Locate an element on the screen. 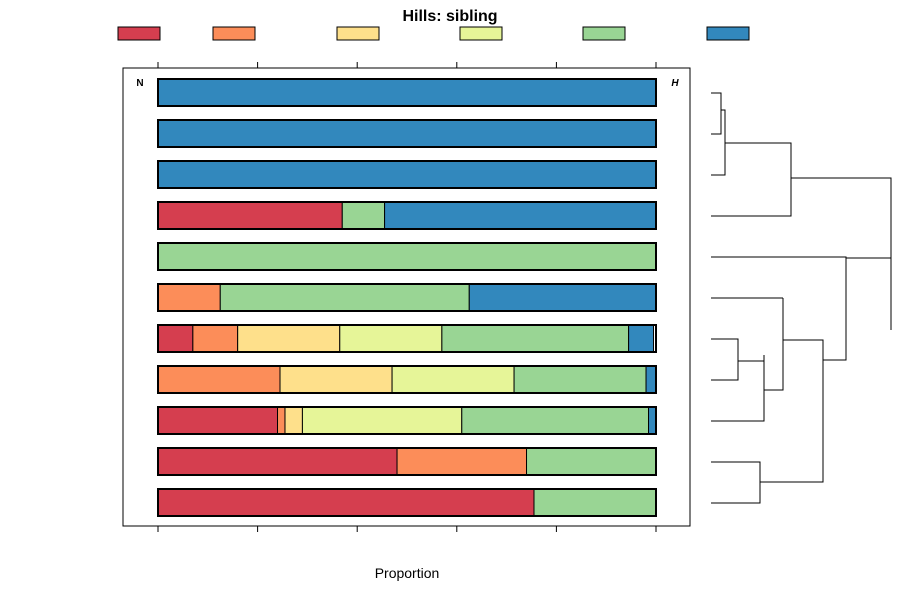  legend-swatch-head-slope is located at coordinates (358, 33).